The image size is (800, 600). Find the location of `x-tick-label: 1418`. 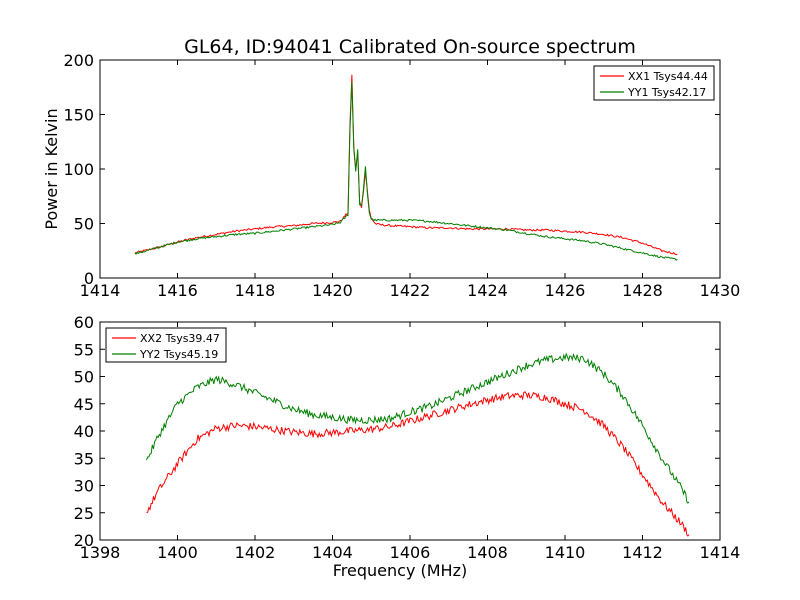

x-tick-label: 1418 is located at coordinates (255, 290).